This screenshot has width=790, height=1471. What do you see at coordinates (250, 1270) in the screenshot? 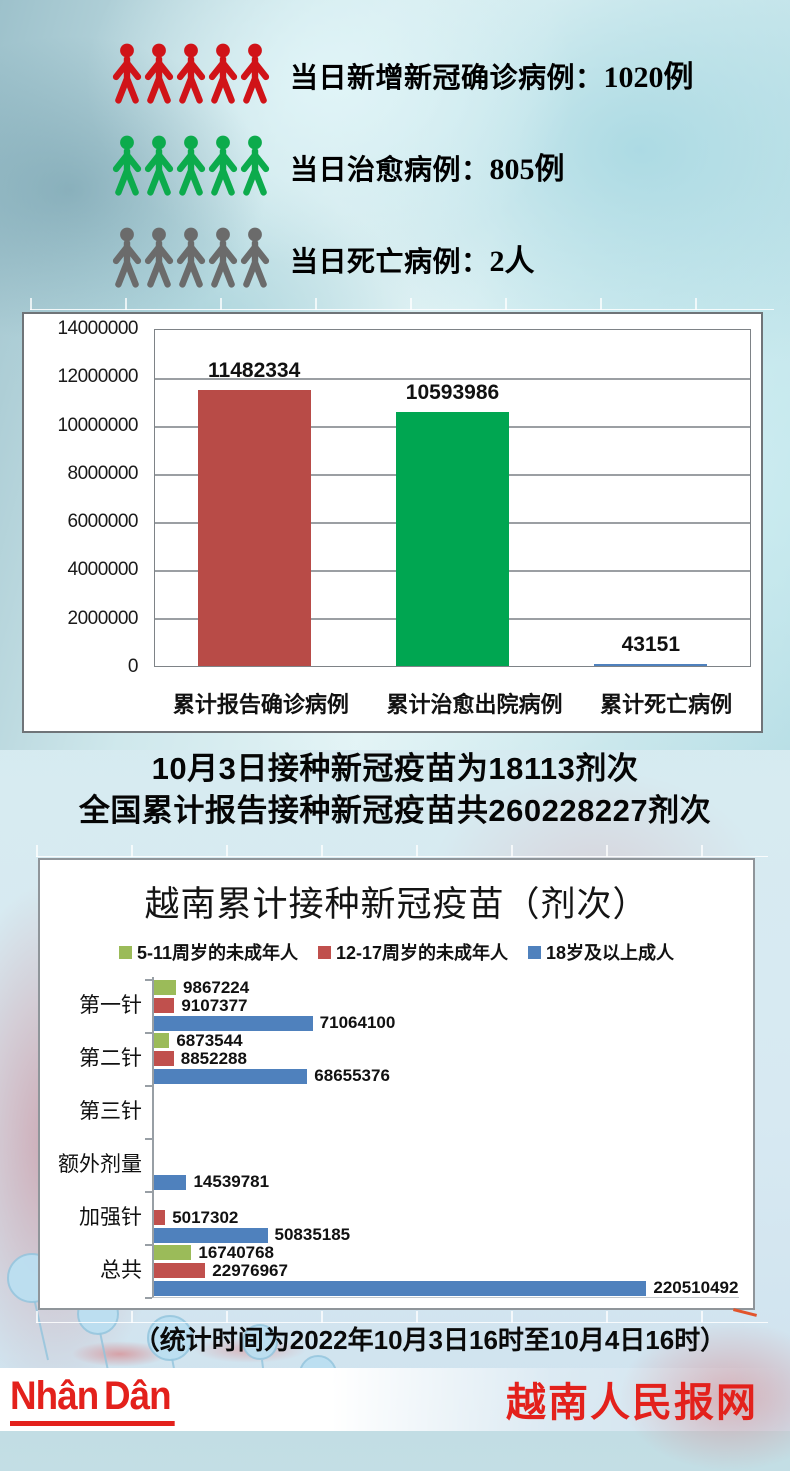
I see `bar-value-label: 22976967` at bounding box center [250, 1270].